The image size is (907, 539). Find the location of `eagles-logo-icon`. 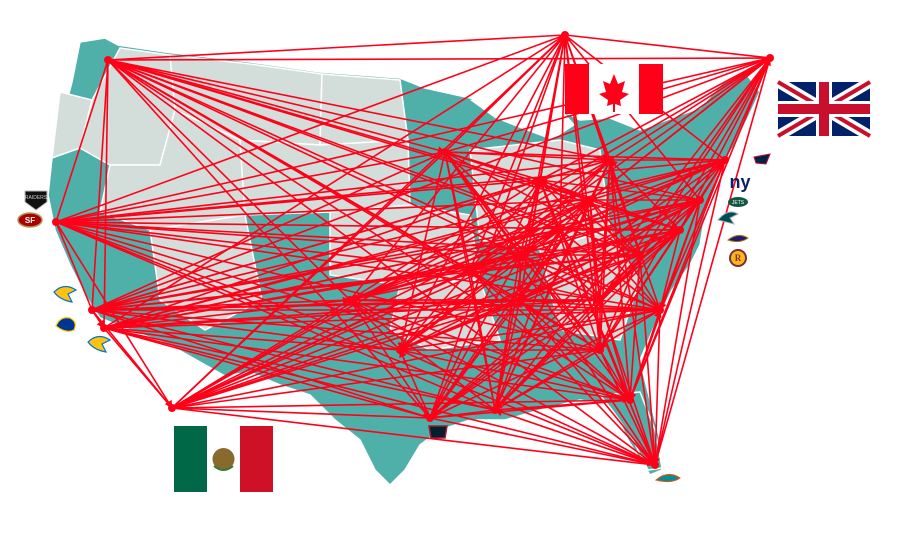

eagles-logo-icon is located at coordinates (728, 218).